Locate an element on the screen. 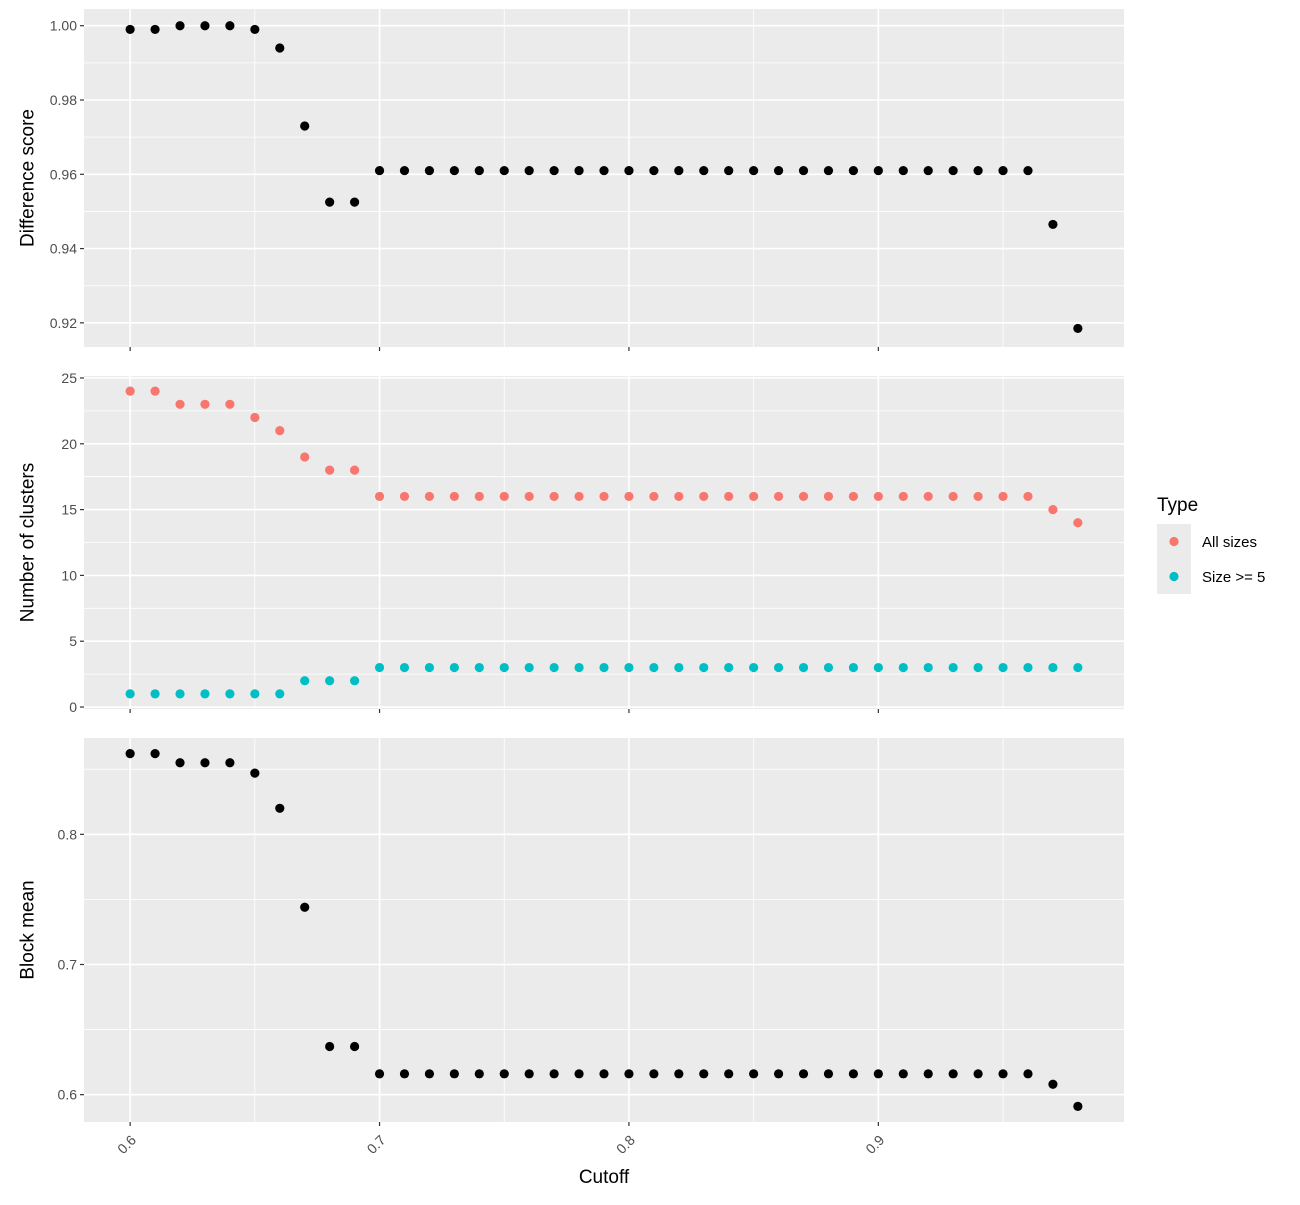 This screenshot has width=1300, height=1205. y-tick-label: 0 is located at coordinates (73, 707).